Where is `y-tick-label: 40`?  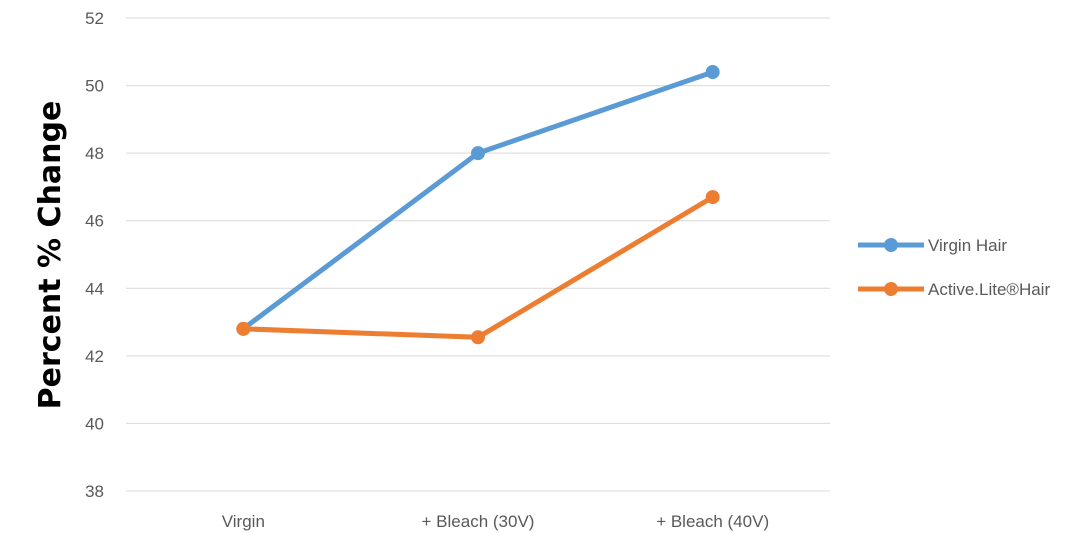
y-tick-label: 40 is located at coordinates (94, 423).